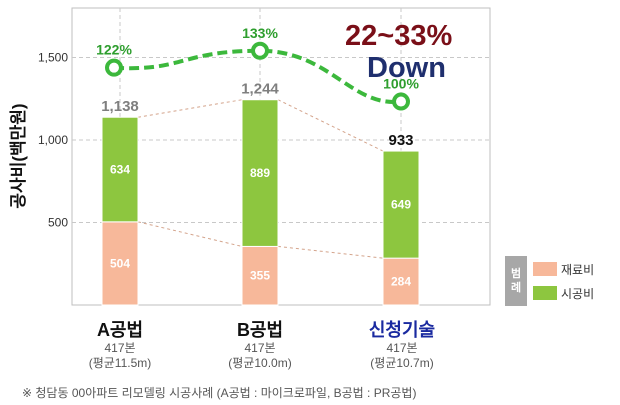 This screenshot has width=620, height=405. What do you see at coordinates (120, 363) in the screenshot?
I see `avg-length-a: (평균11.5m)` at bounding box center [120, 363].